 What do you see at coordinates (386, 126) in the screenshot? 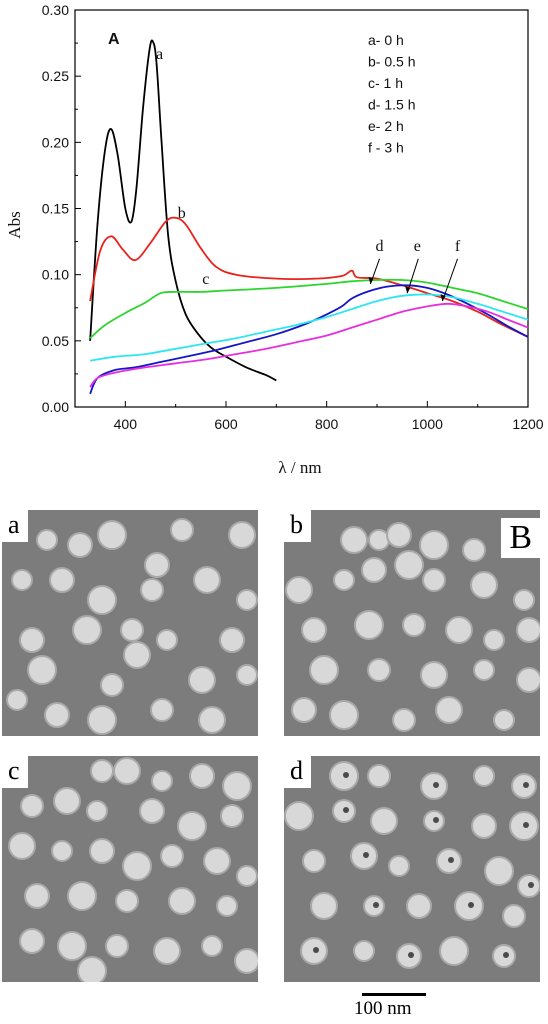
I see `legend-entry: e- 2 h` at bounding box center [386, 126].